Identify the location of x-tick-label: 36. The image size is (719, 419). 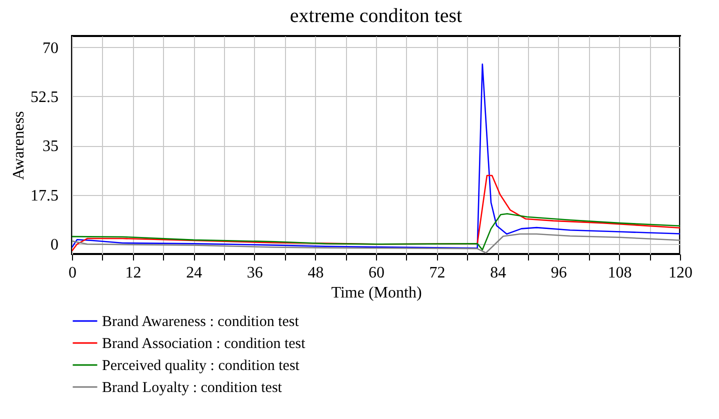
(254, 273).